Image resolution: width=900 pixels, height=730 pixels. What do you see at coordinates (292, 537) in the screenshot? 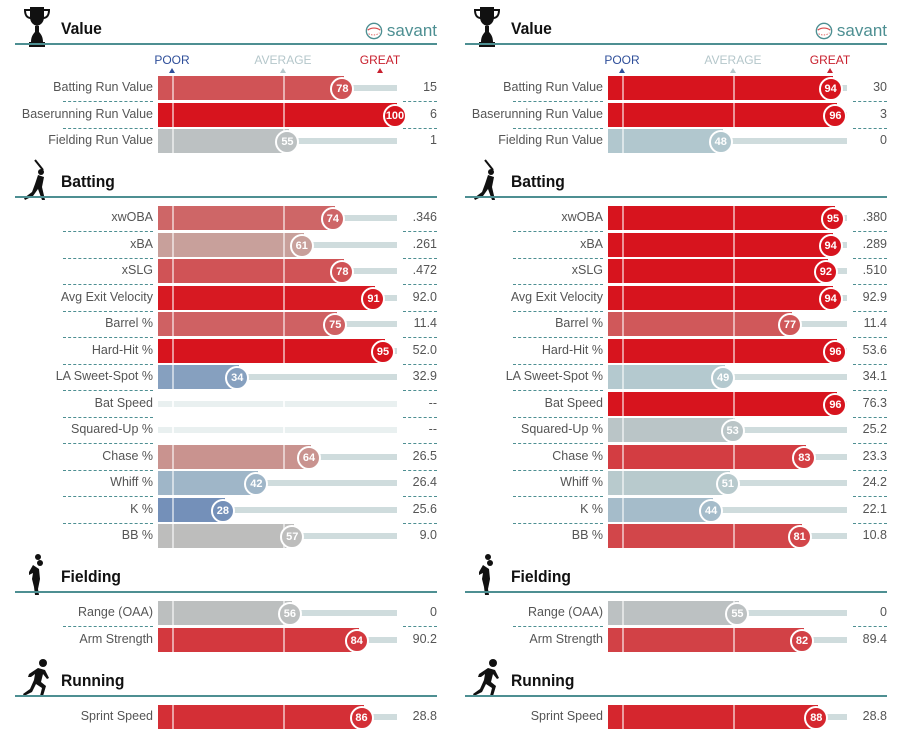
I see `percentile-badge: 57` at bounding box center [292, 537].